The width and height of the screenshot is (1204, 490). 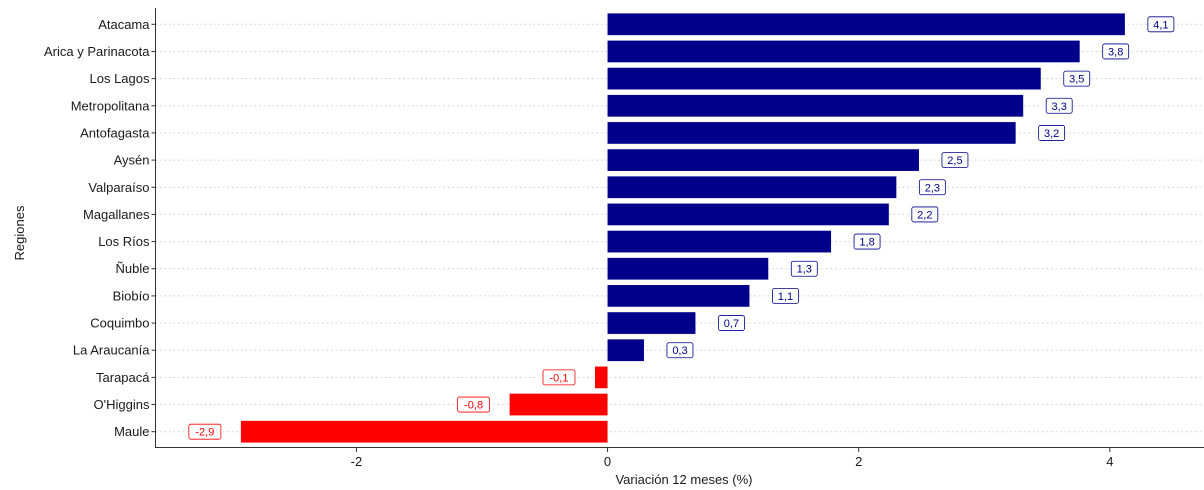 I want to click on data-label: 3,5, so click(x=1077, y=78).